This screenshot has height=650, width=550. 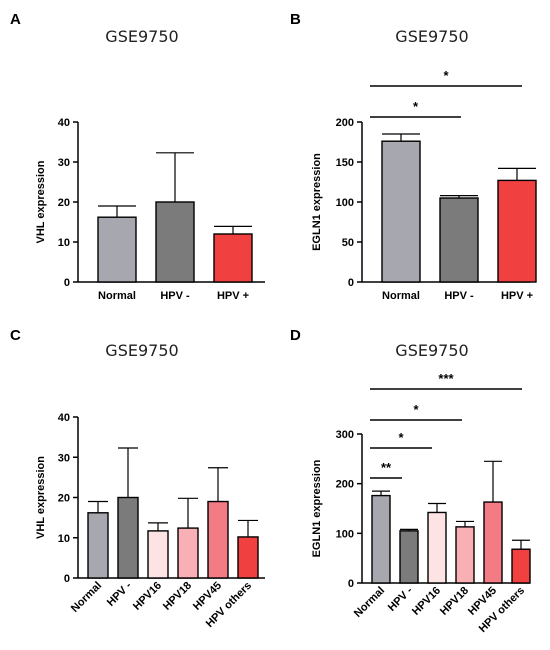 I want to click on y-tick-label: 150, so click(x=345, y=163).